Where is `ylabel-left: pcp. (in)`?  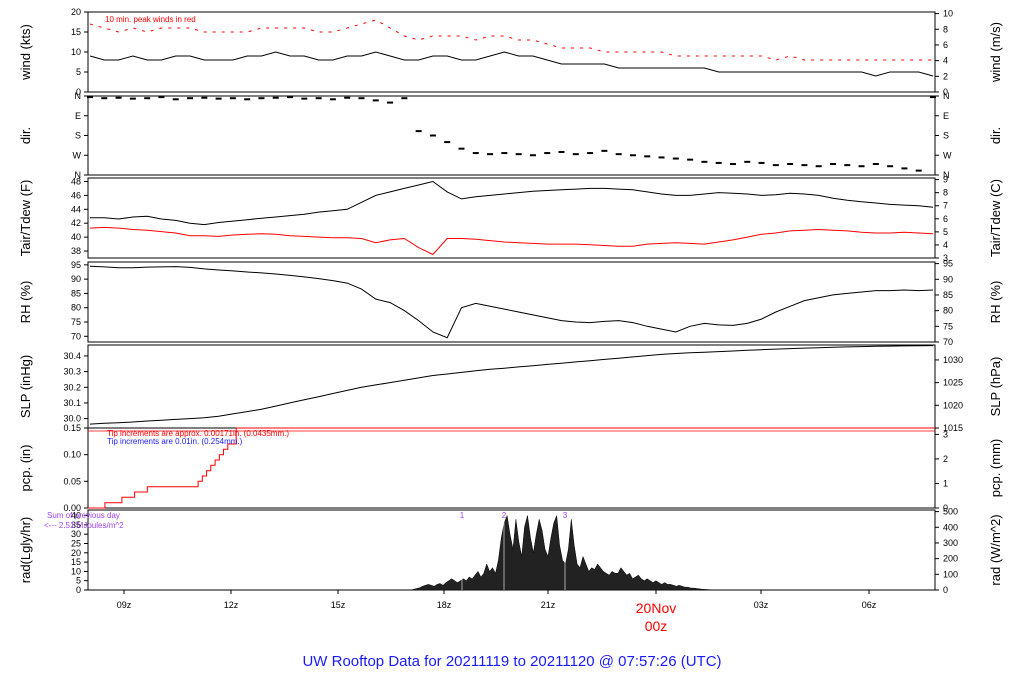
ylabel-left: pcp. (in) is located at coordinates (25, 468).